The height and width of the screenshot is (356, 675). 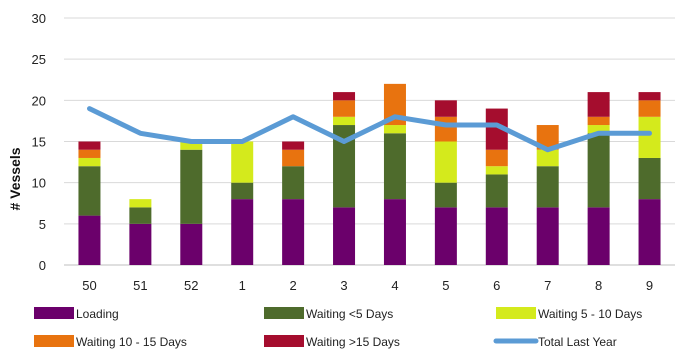 I want to click on total-last-year-line-group, so click(x=369, y=129).